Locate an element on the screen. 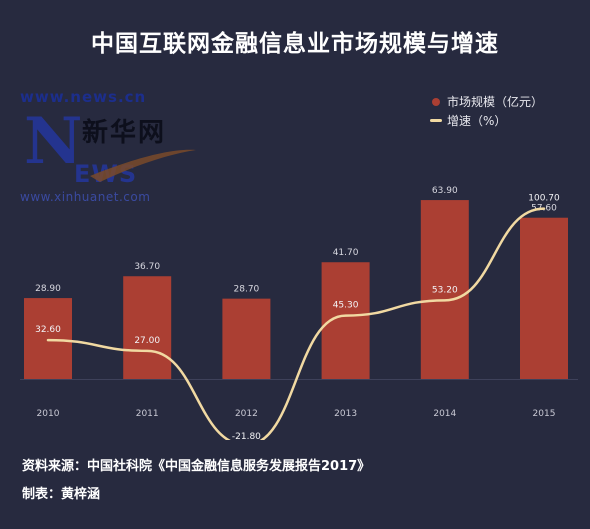 Image resolution: width=590 pixels, height=529 pixels. bar-label-2014: 63.90 is located at coordinates (445, 191).